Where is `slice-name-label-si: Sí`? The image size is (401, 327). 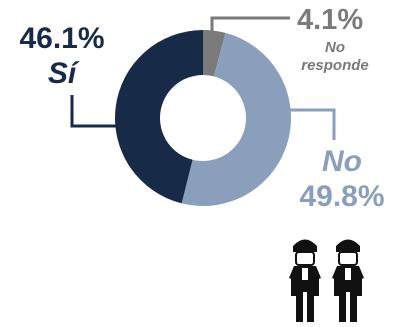 slice-name-label-si: Sí is located at coordinates (64, 73).